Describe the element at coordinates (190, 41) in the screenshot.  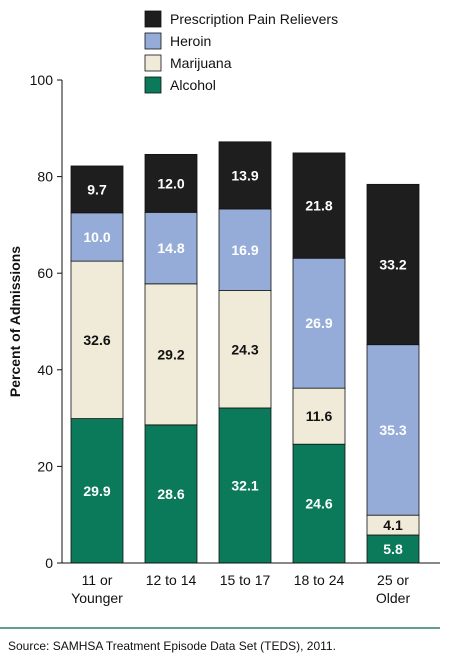
I see `legend-label-heroin: Heroin` at that location.